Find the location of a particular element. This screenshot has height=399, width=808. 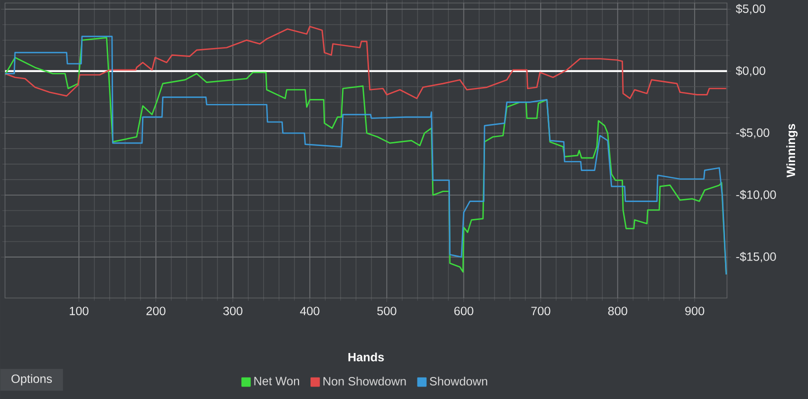

legend-label: Net Won is located at coordinates (277, 381).